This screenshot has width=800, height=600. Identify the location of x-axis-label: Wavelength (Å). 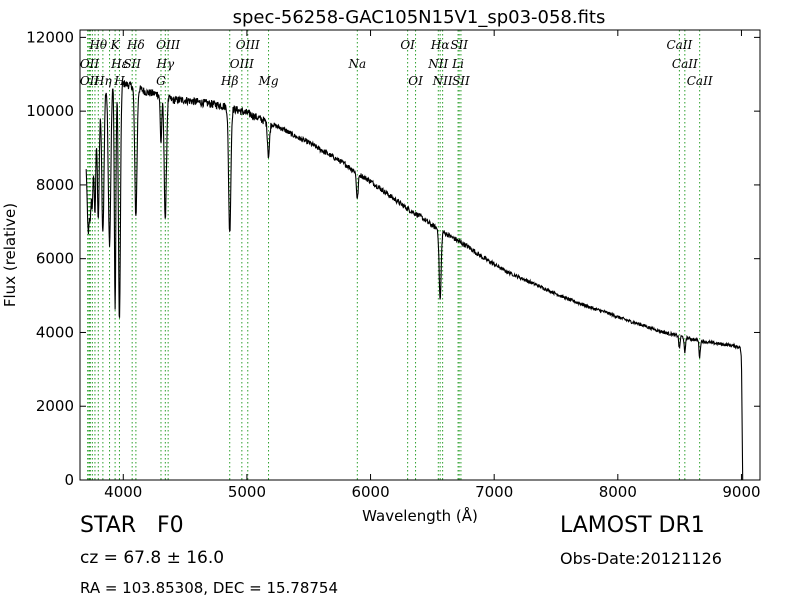
(420, 515).